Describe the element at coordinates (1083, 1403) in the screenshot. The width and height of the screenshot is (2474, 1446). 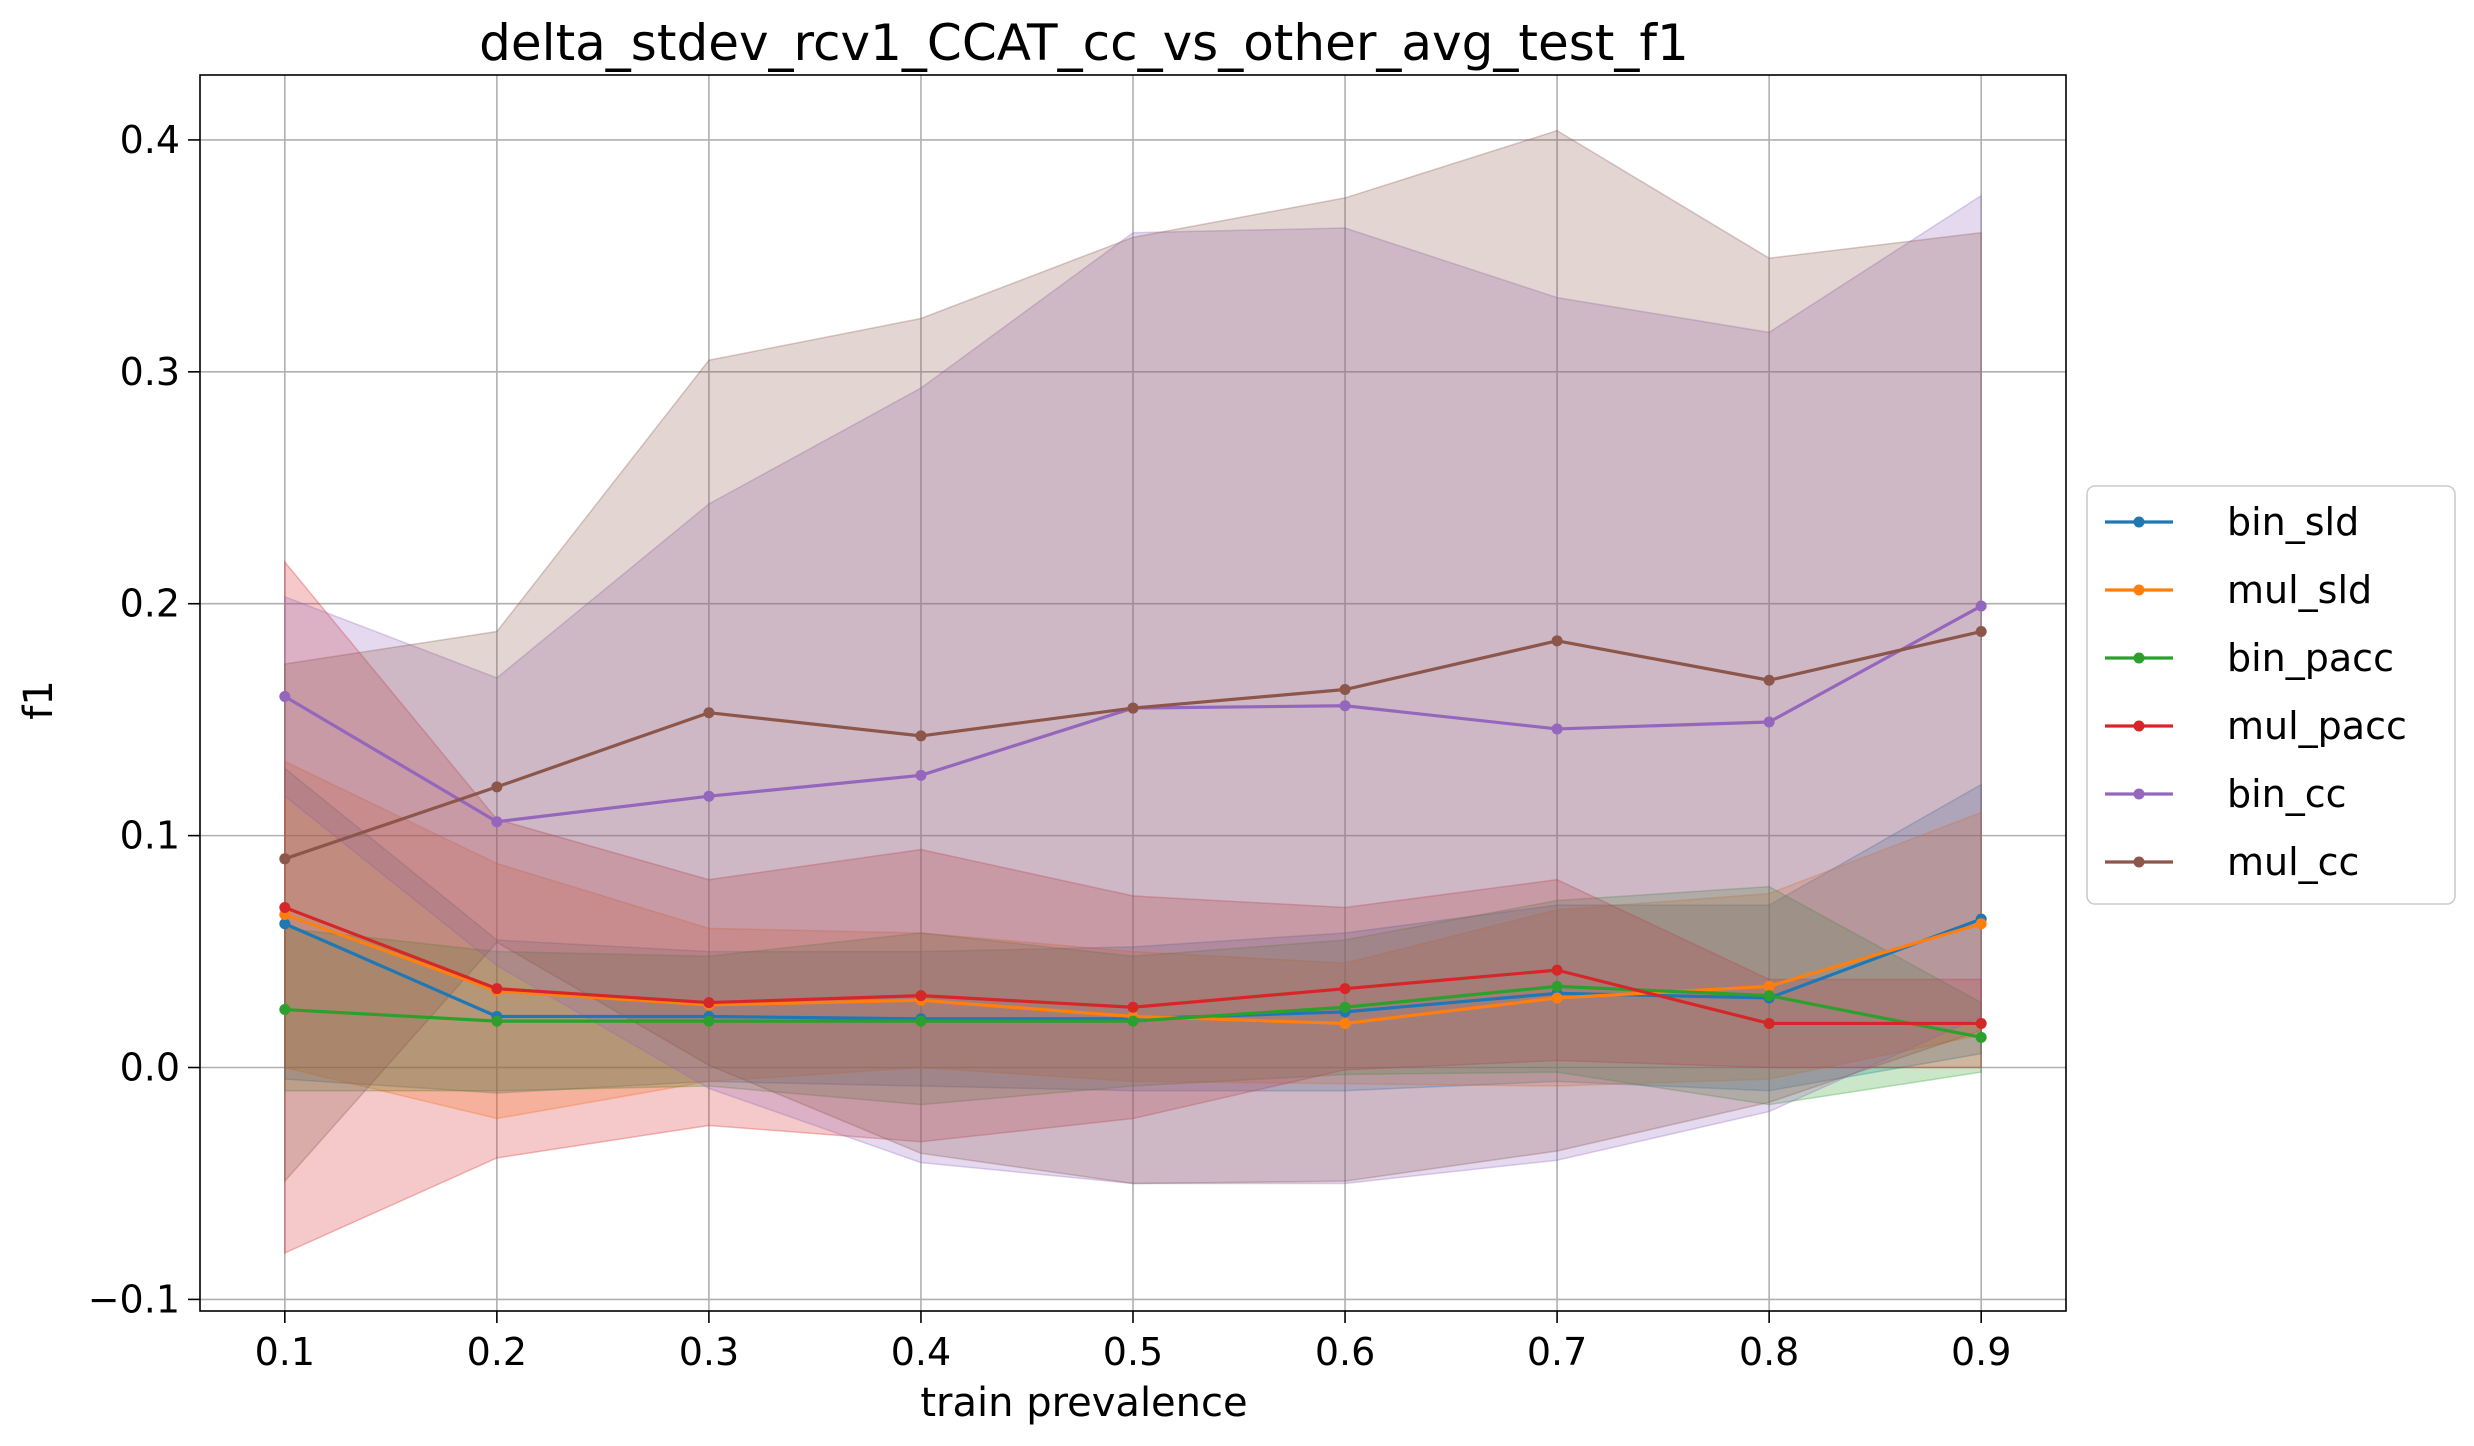
I see `x-axis-label: train prevalence` at that location.